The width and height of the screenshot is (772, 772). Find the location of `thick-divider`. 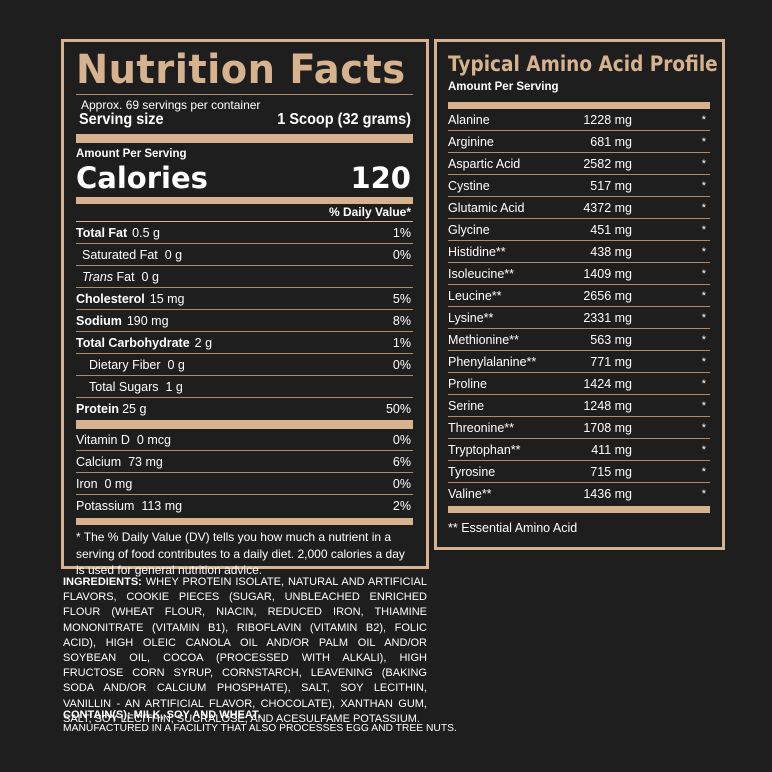

thick-divider is located at coordinates (244, 200).